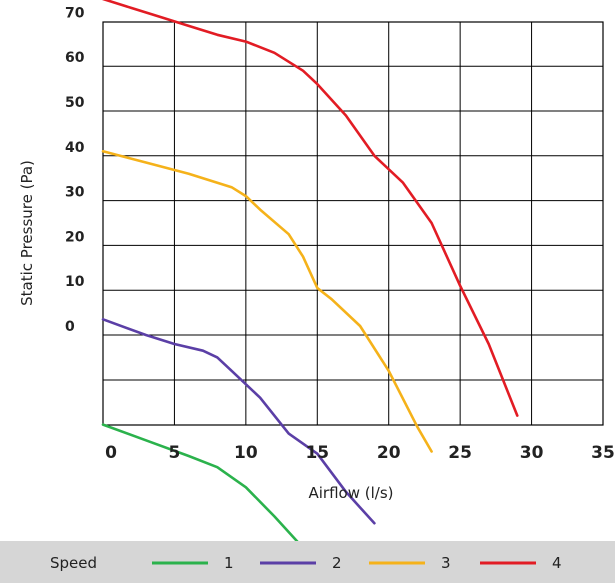 Image resolution: width=615 pixels, height=583 pixels. I want to click on x-tick-label: 35, so click(603, 453).